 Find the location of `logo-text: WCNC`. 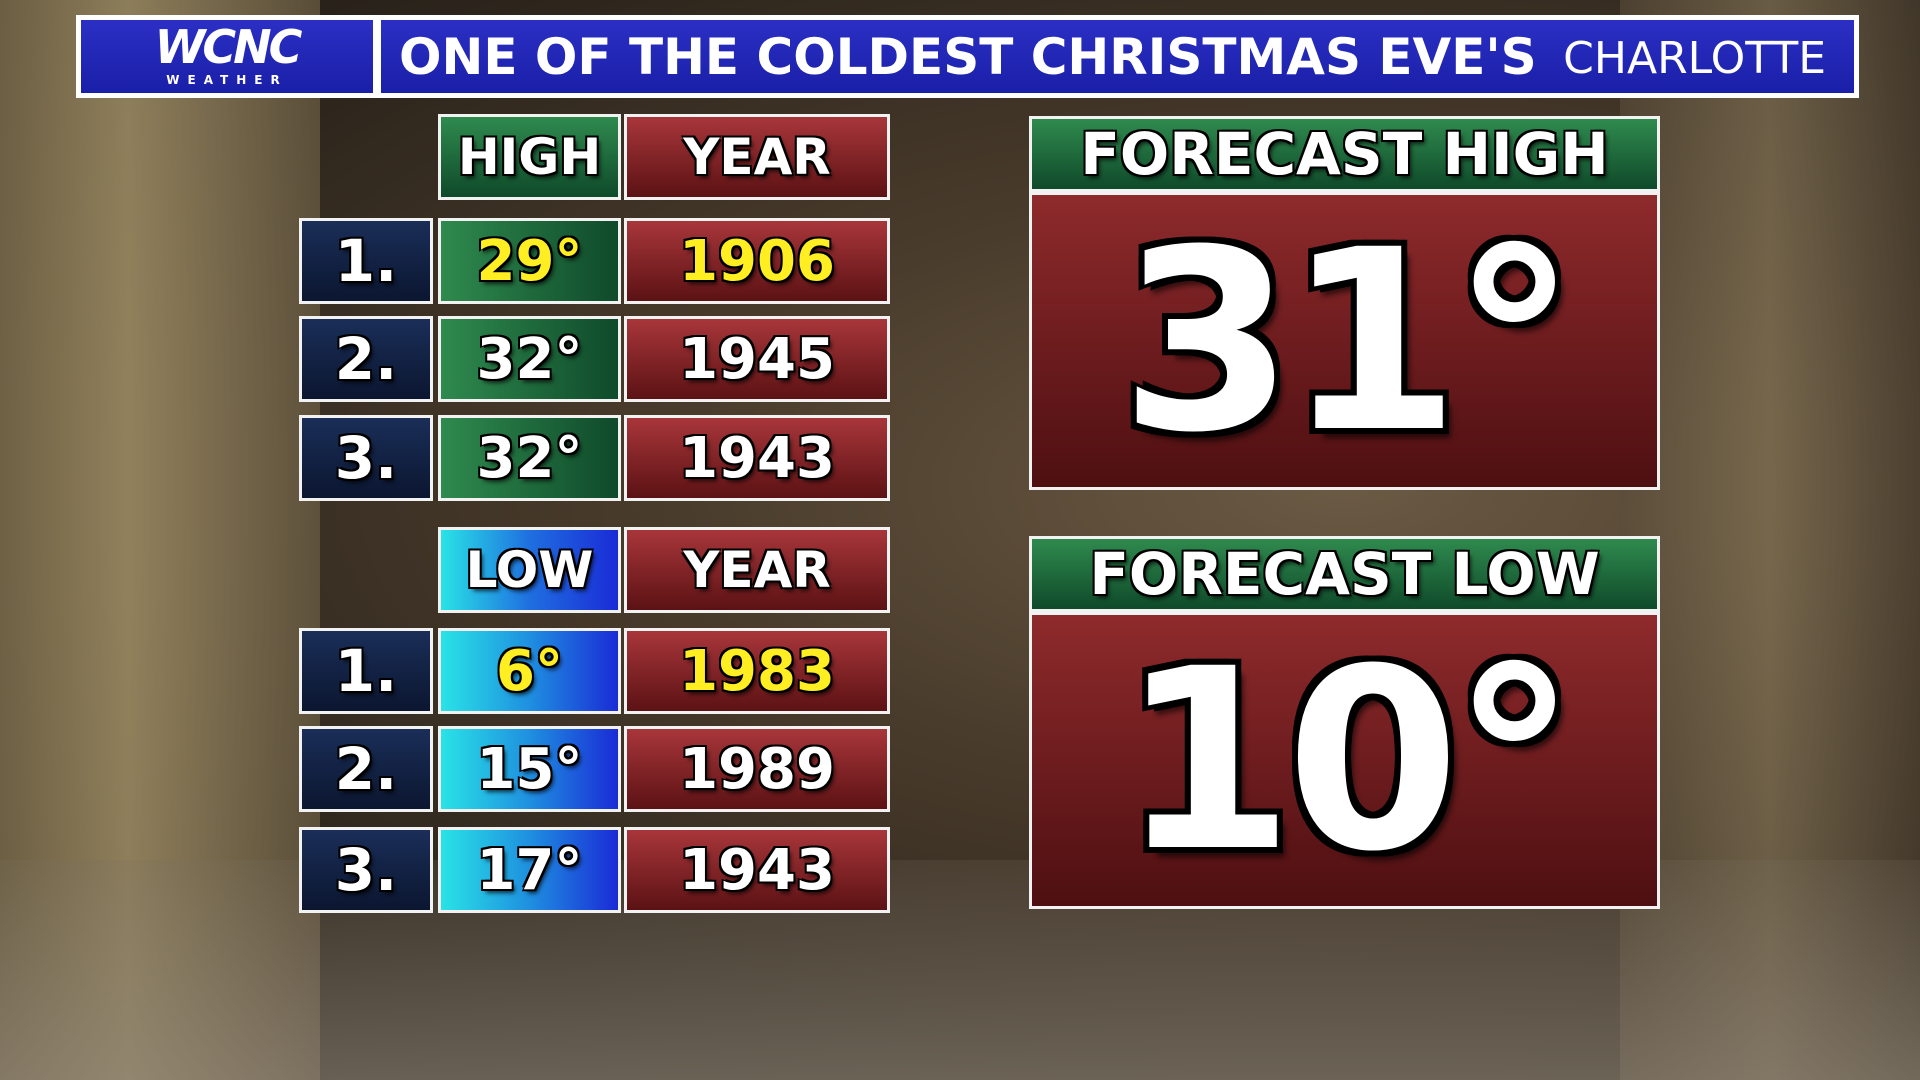

logo-text: WCNC is located at coordinates (228, 47).